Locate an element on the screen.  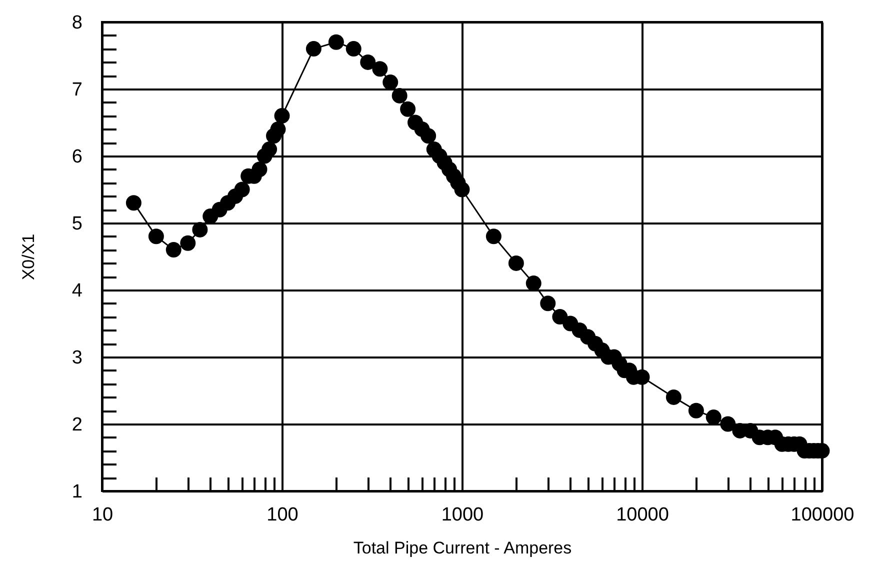
x-tick-label: 1000 is located at coordinates (462, 515).